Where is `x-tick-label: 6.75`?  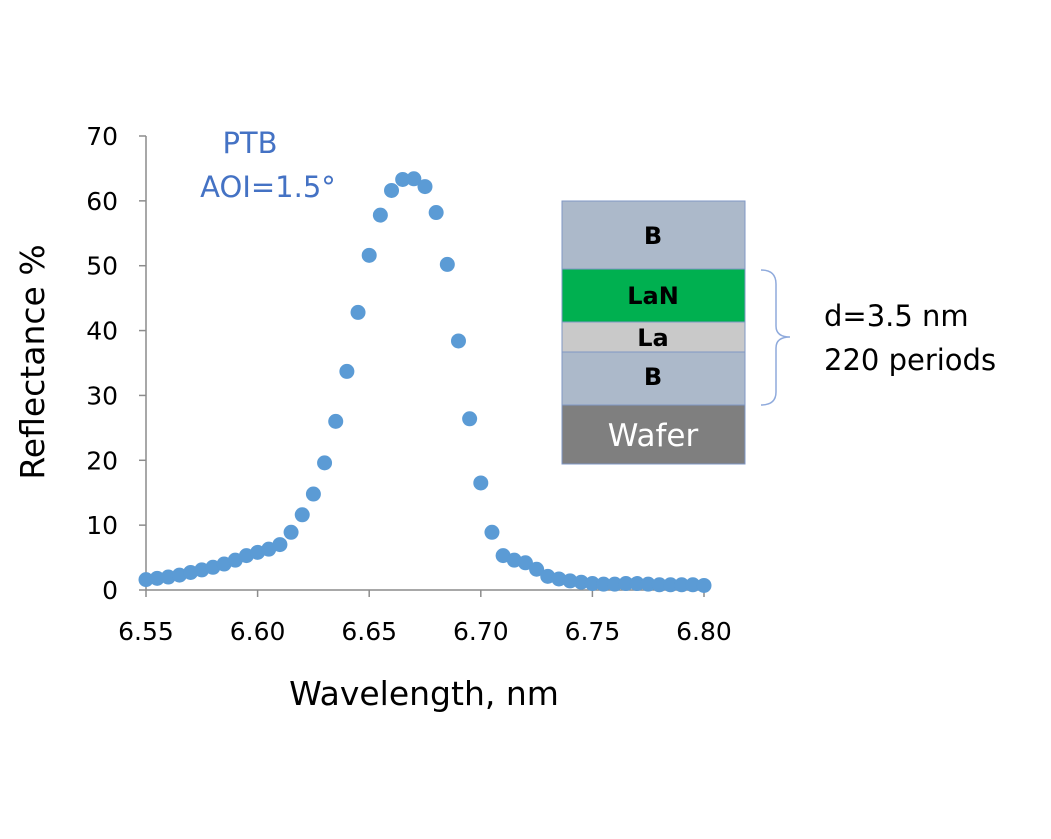
x-tick-label: 6.75 is located at coordinates (593, 631).